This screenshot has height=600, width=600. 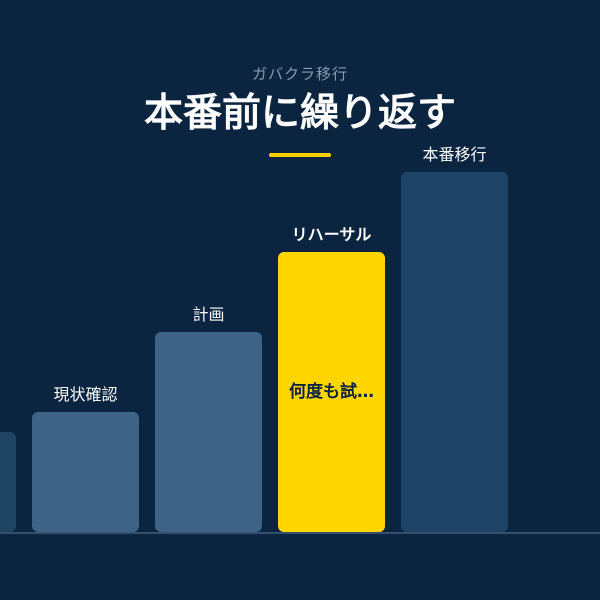 I want to click on chart-subtitle: ガバクラ移行, so click(x=299, y=74).